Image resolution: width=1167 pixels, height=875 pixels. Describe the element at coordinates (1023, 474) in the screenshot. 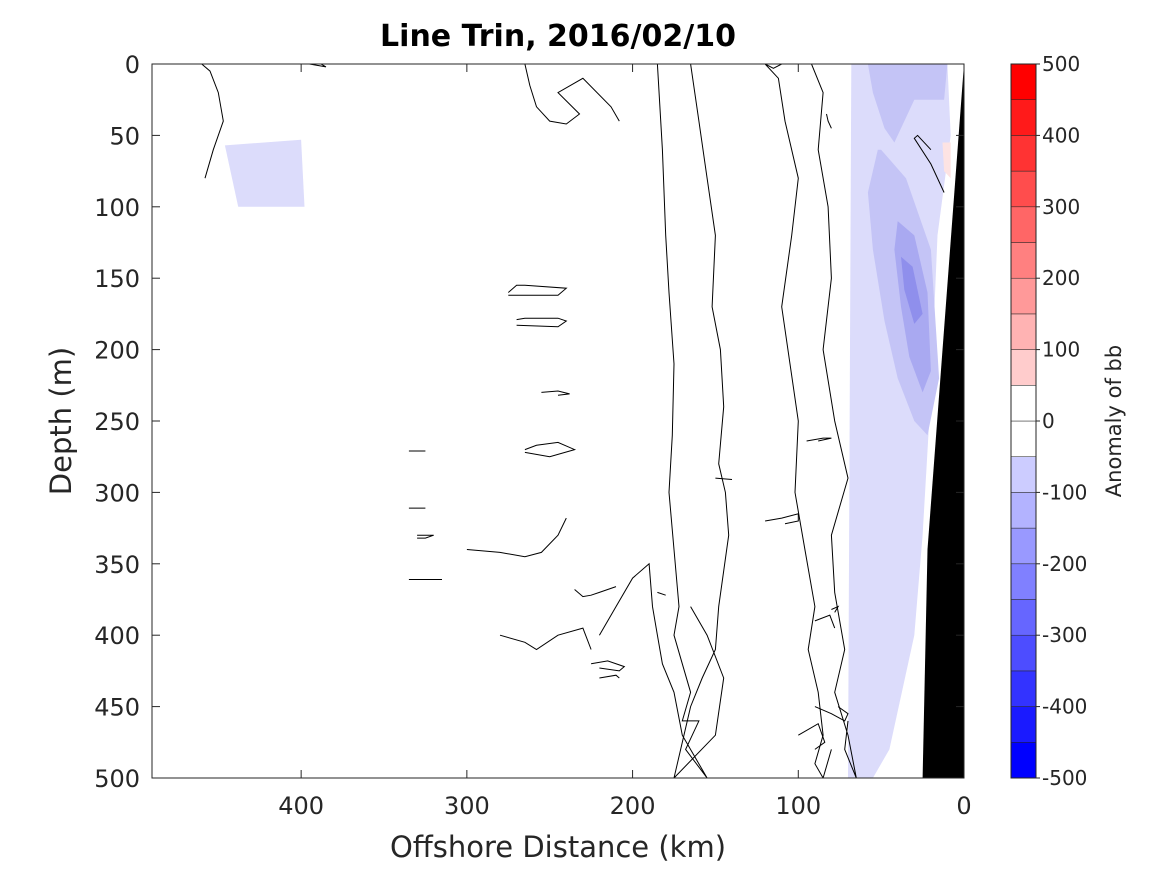

I see `colorbar-band--100` at that location.